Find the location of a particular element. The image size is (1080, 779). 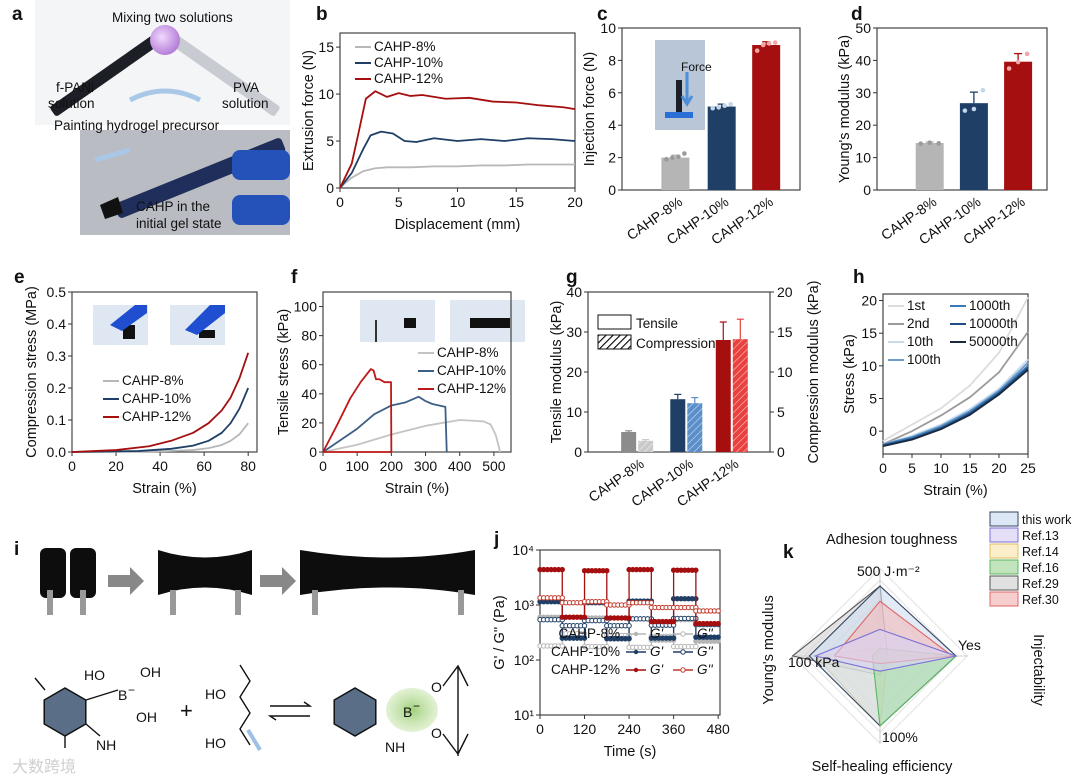

legend-swatch is located at coordinates (1004, 551).